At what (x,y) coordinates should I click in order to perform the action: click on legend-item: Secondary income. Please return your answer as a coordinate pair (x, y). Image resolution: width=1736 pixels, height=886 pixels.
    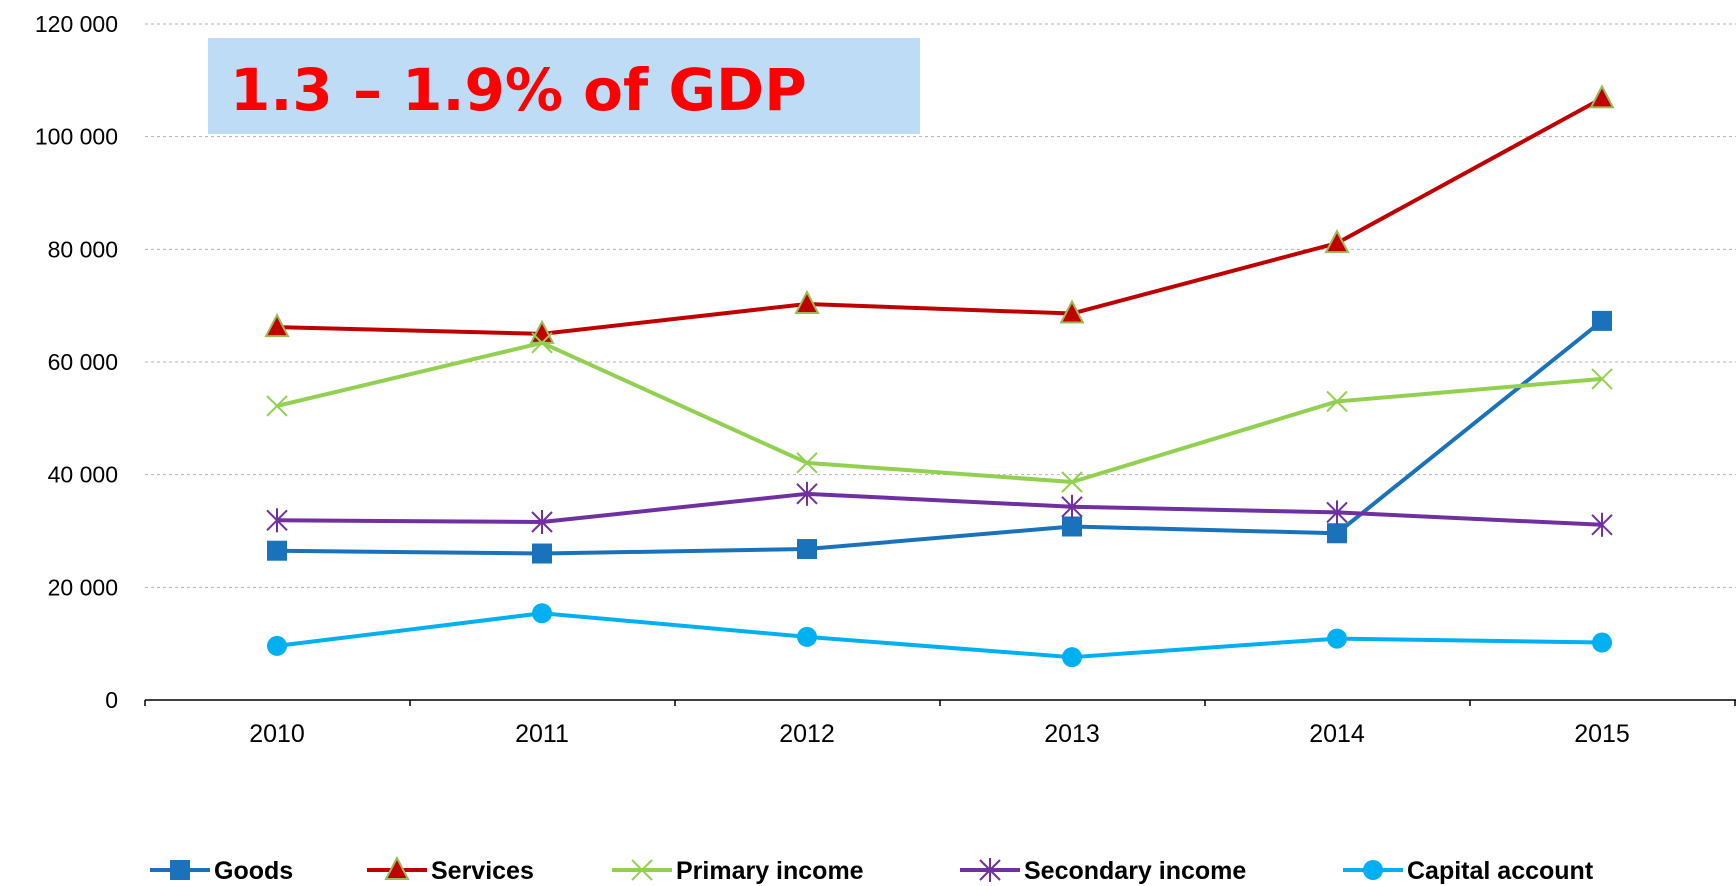
    Looking at the image, I should click on (1103, 871).